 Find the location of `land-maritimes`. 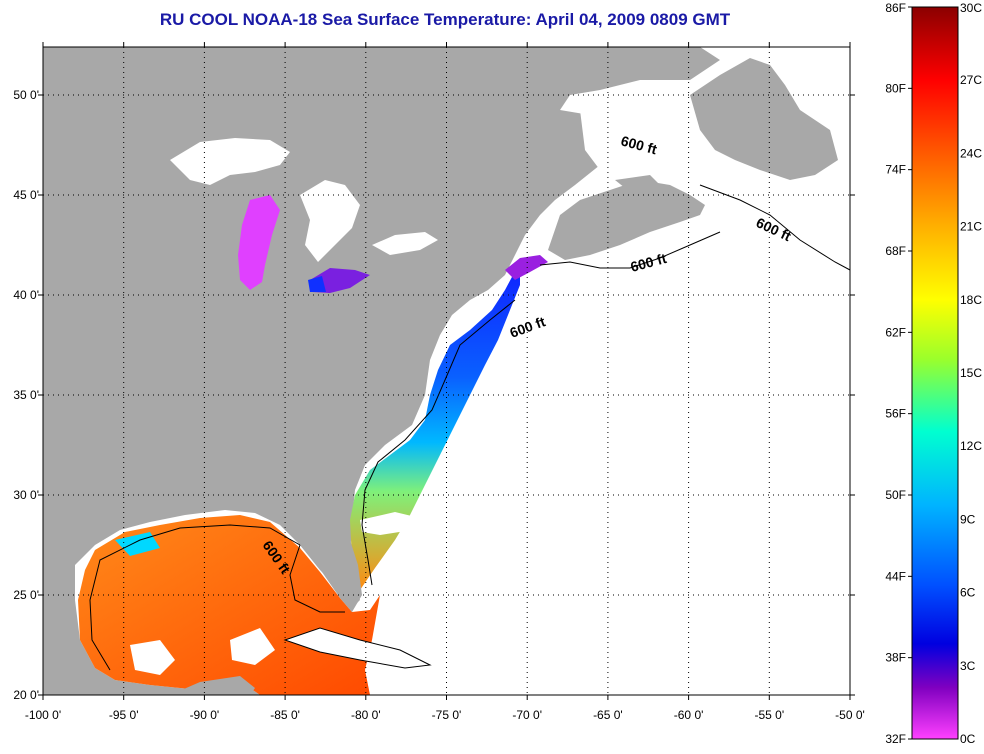

land-maritimes is located at coordinates (626, 220).